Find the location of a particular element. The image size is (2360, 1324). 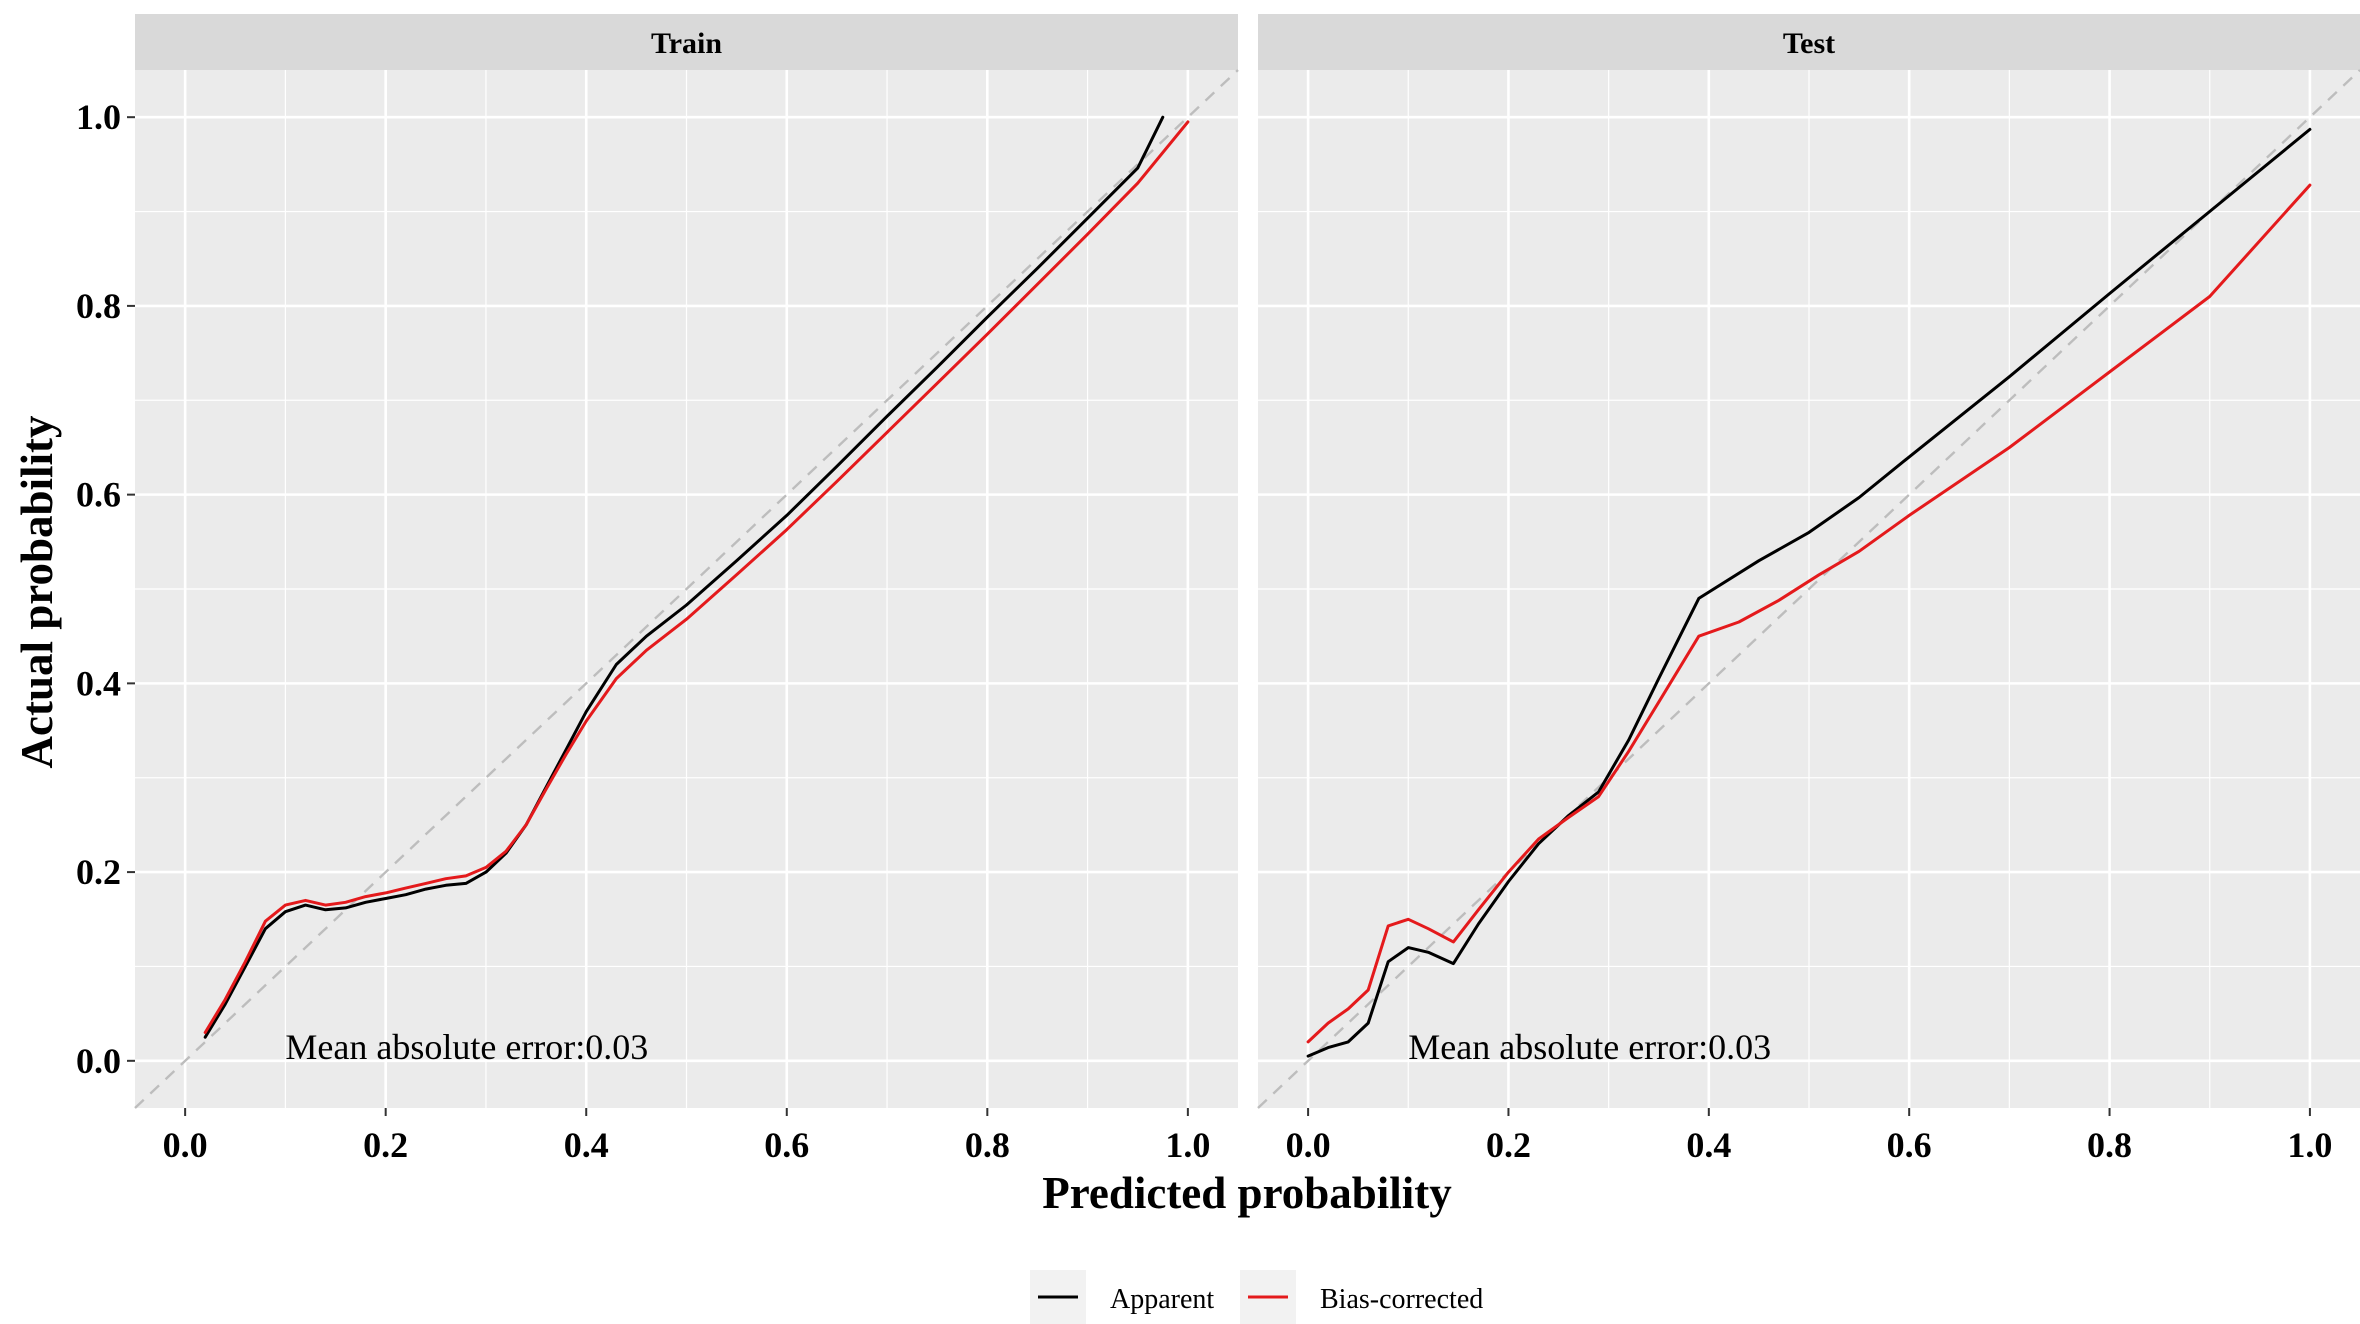

y-tick-label: 0.0 is located at coordinates (98, 1061).